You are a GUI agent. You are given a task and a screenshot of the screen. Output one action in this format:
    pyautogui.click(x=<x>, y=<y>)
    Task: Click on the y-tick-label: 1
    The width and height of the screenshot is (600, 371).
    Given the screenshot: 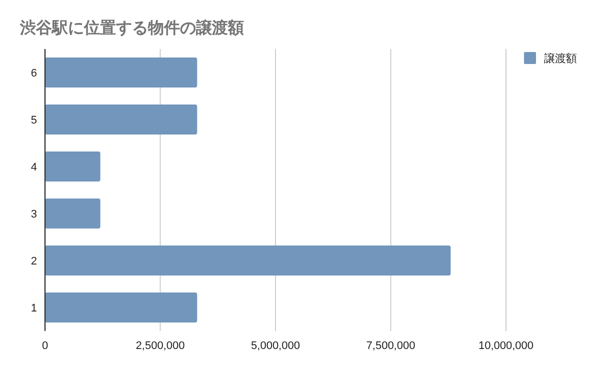 What is the action you would take?
    pyautogui.click(x=33, y=308)
    